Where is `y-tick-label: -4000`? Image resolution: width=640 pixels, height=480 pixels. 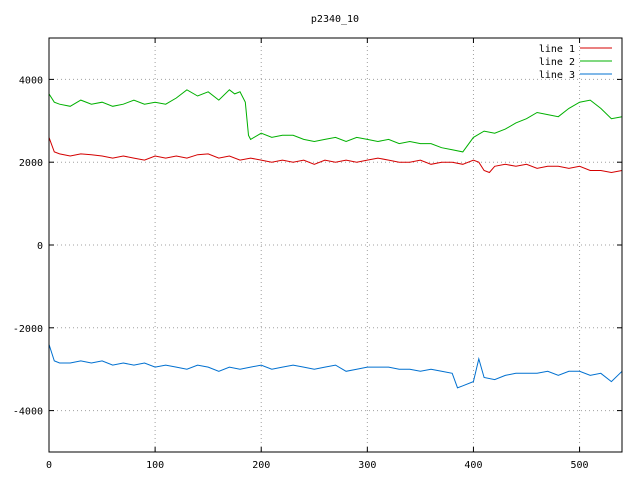 y-tick-label: -4000 is located at coordinates (28, 412).